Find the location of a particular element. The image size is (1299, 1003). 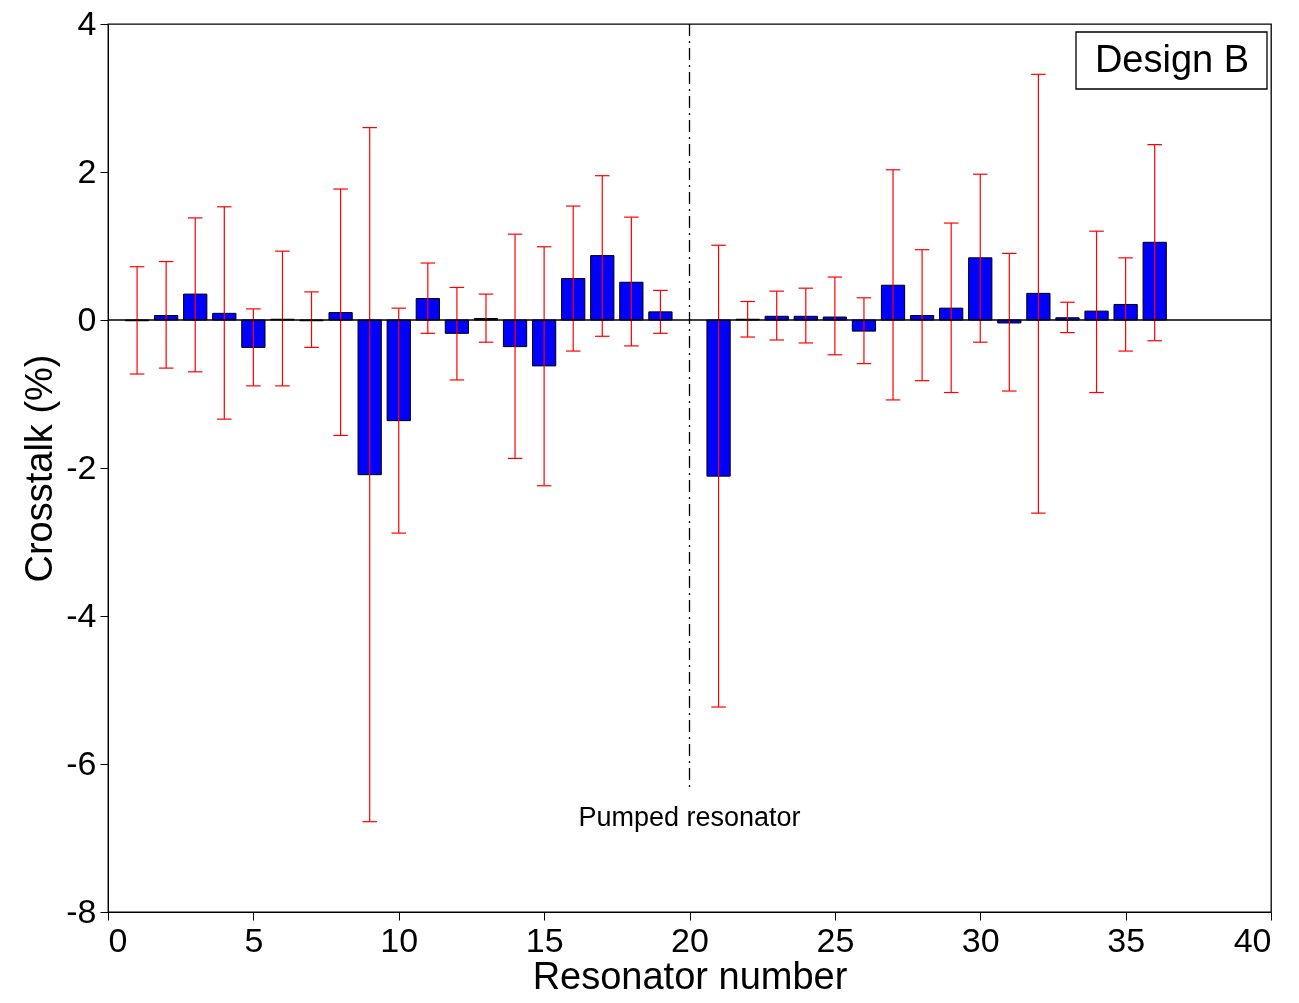

x-tick-label: 0 is located at coordinates (118, 939).